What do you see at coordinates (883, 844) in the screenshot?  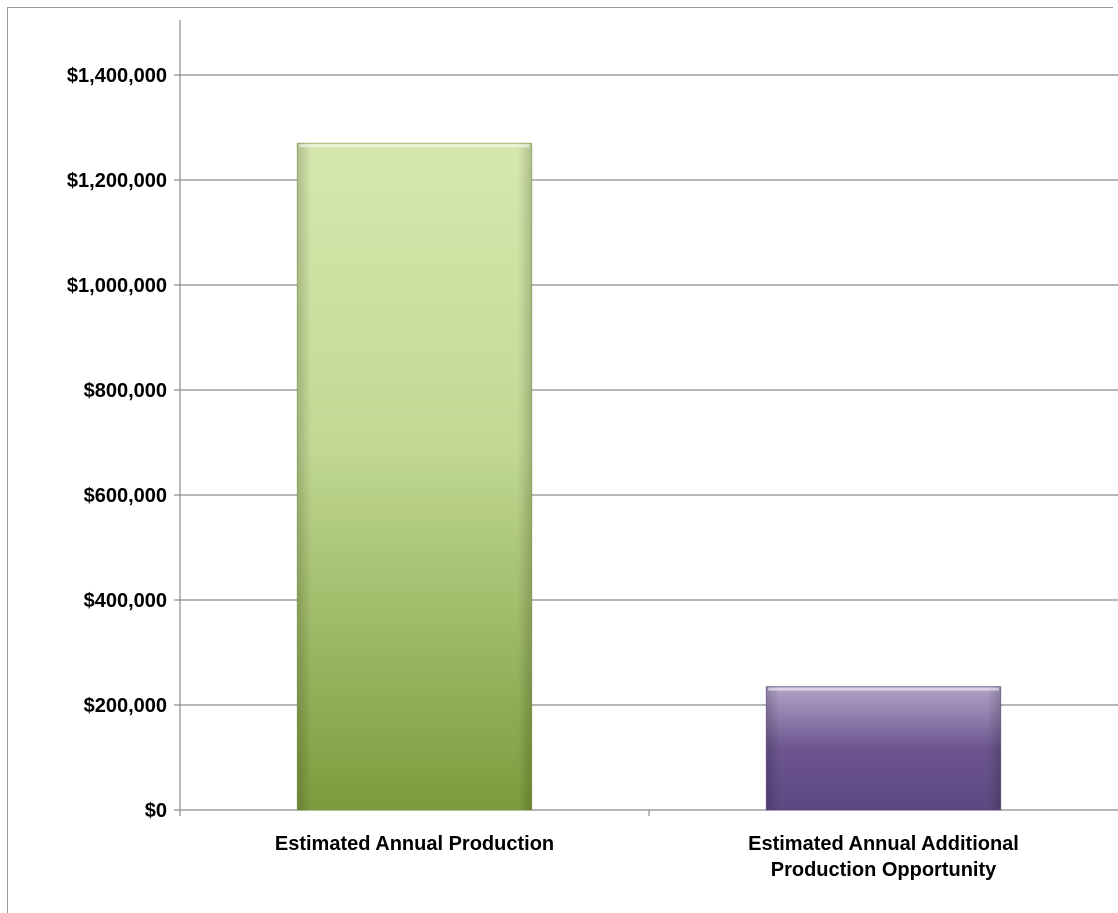 I see `x-category-label: Estimated Annual Additional` at bounding box center [883, 844].